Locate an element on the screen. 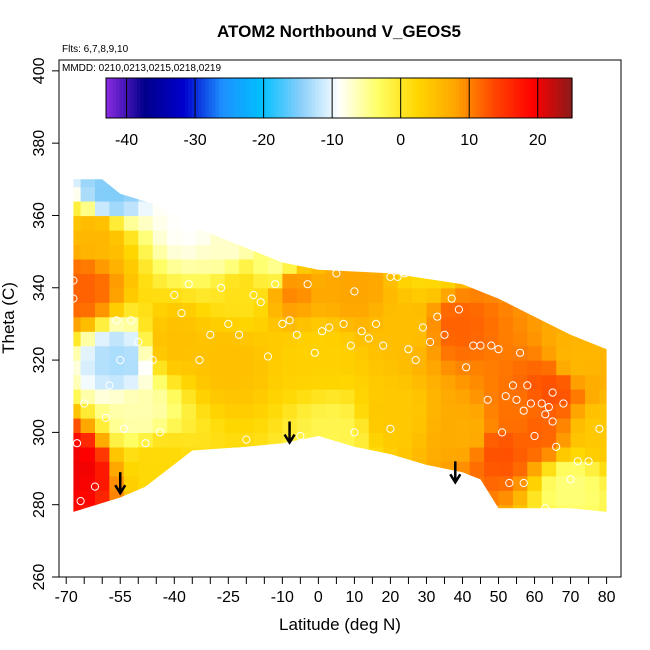 The width and height of the screenshot is (650, 650). x-axis: -70 -55 -40 -25 -10 0 10 20 30 40 50 60 70 80 is located at coordinates (335, 591).